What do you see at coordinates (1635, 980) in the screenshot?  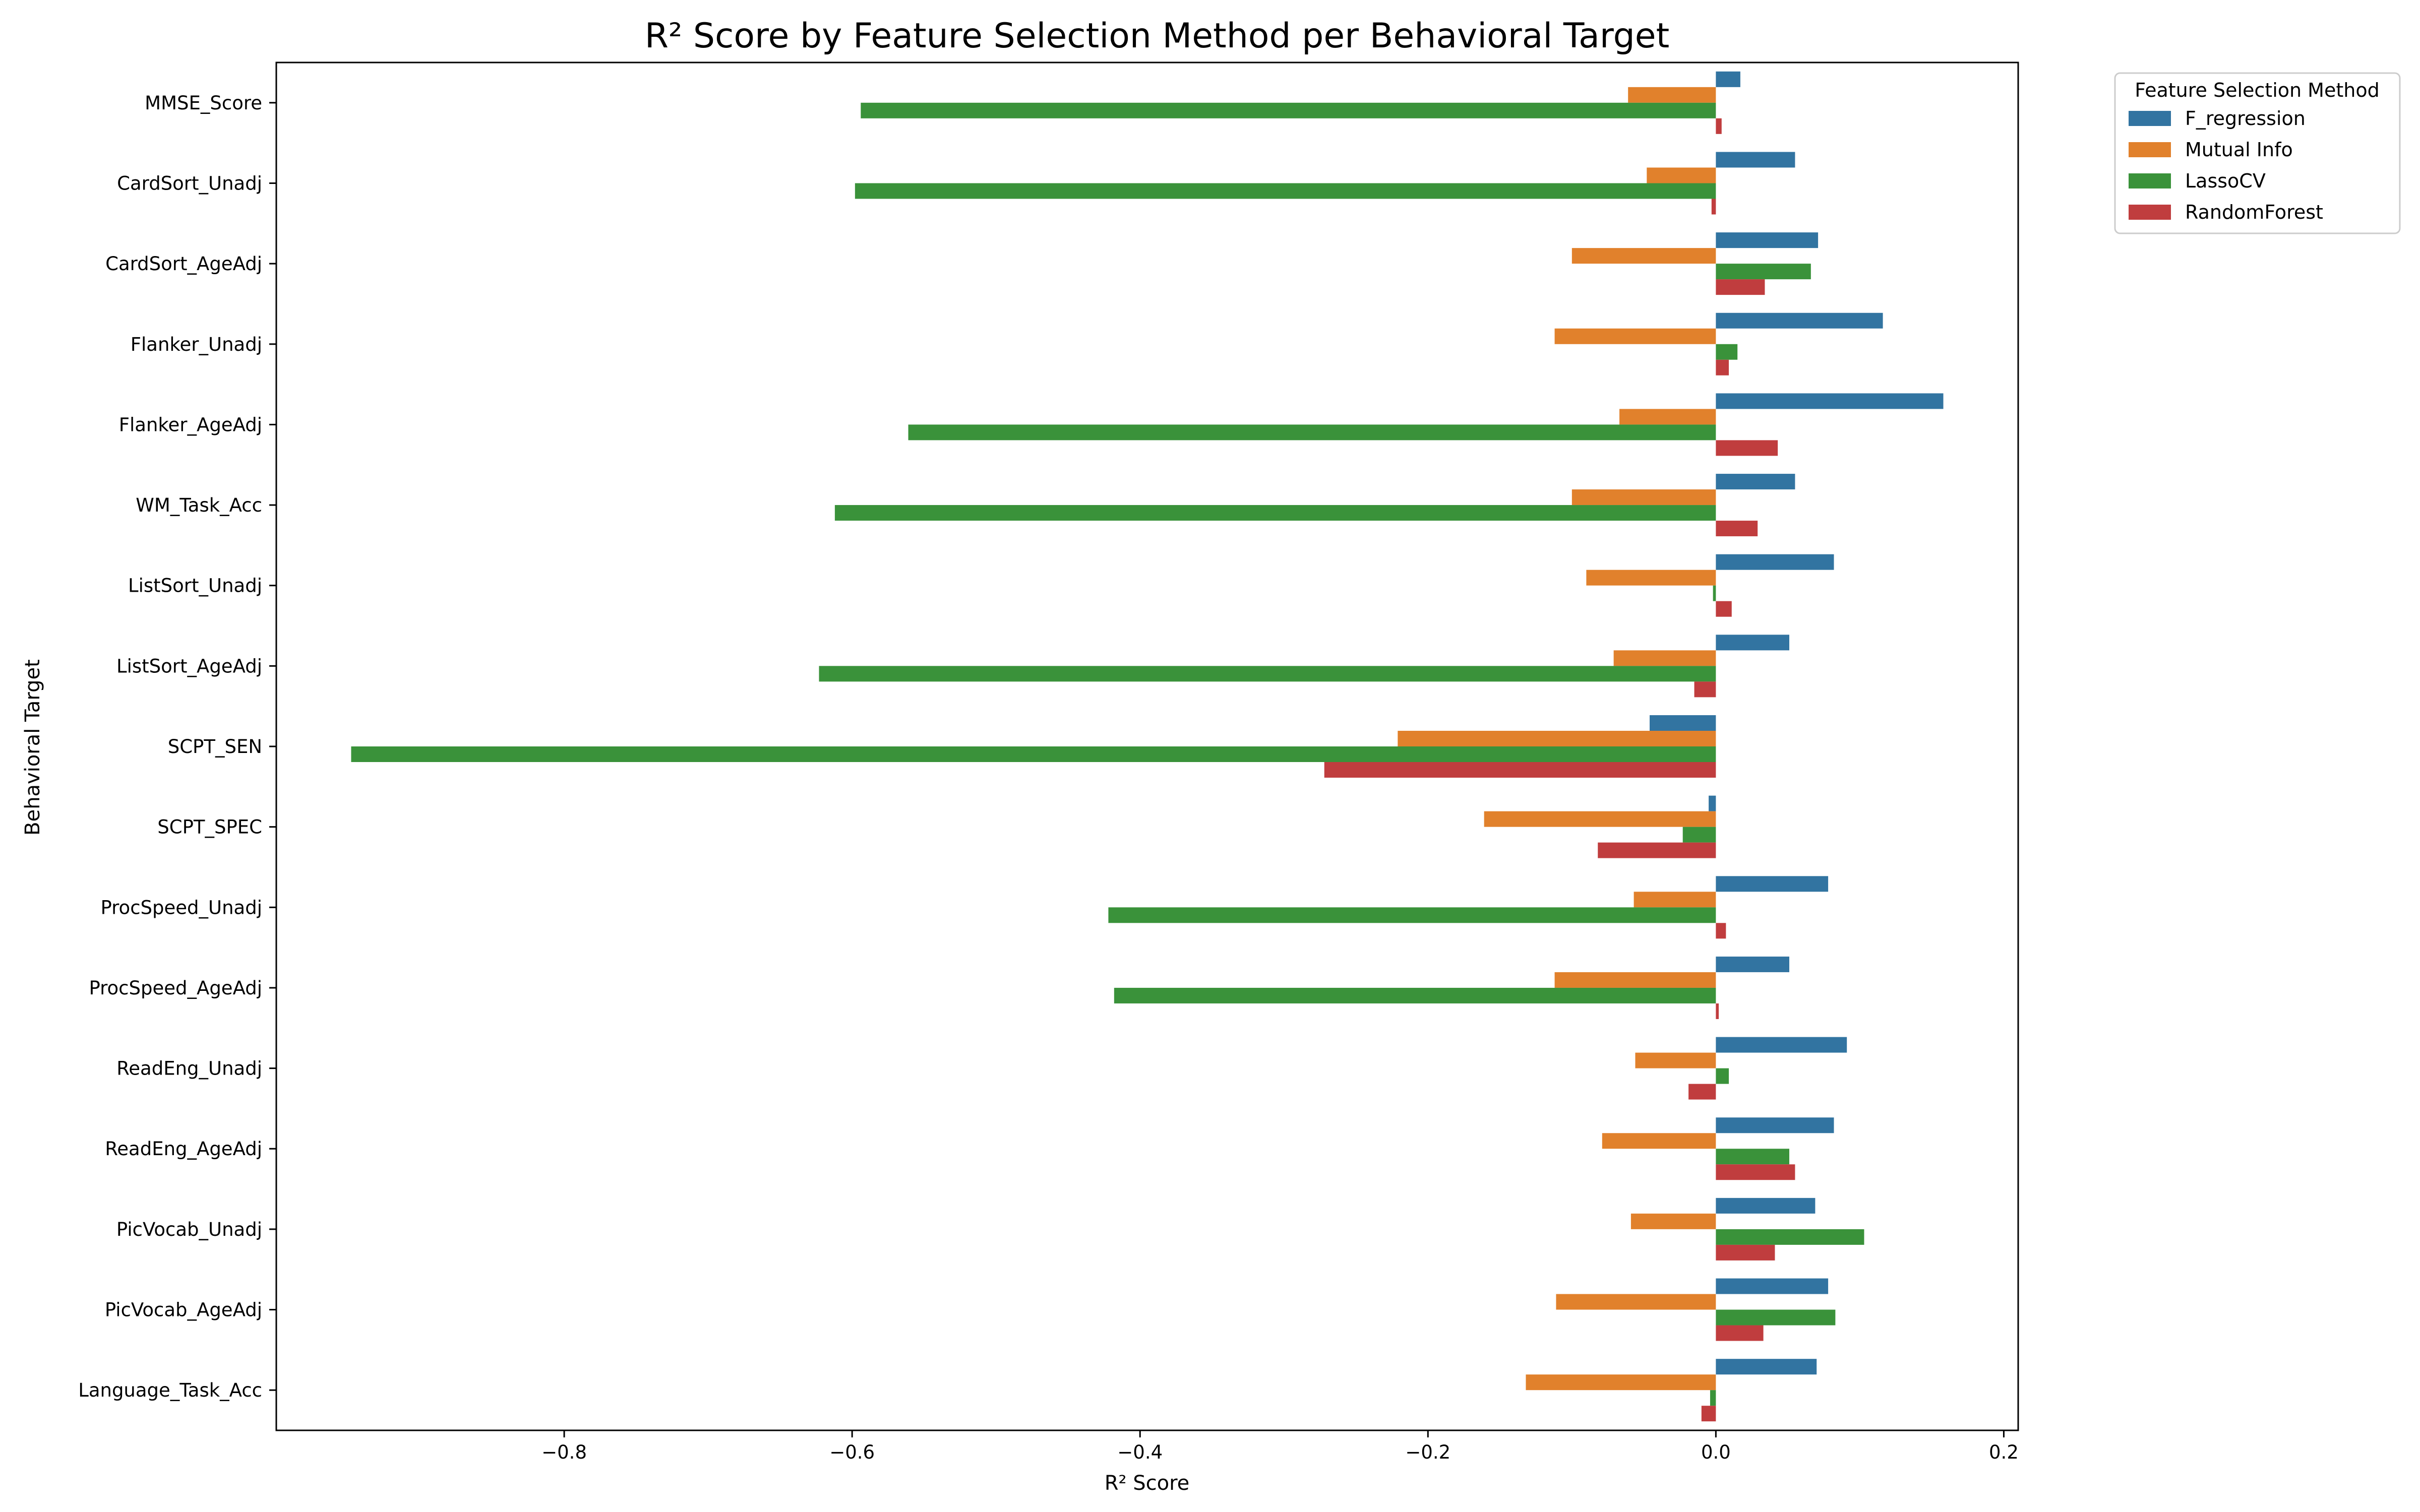 I see `bar-ProcSpeed_AgeAdj-Mutual-Info` at bounding box center [1635, 980].